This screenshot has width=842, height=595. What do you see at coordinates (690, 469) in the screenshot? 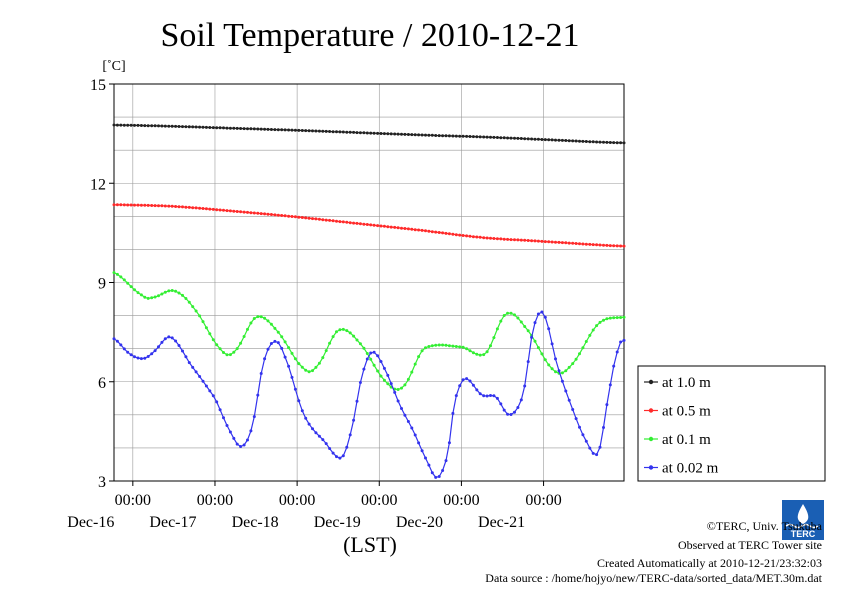
I see `legend-label: at 0.02 m` at bounding box center [690, 469].